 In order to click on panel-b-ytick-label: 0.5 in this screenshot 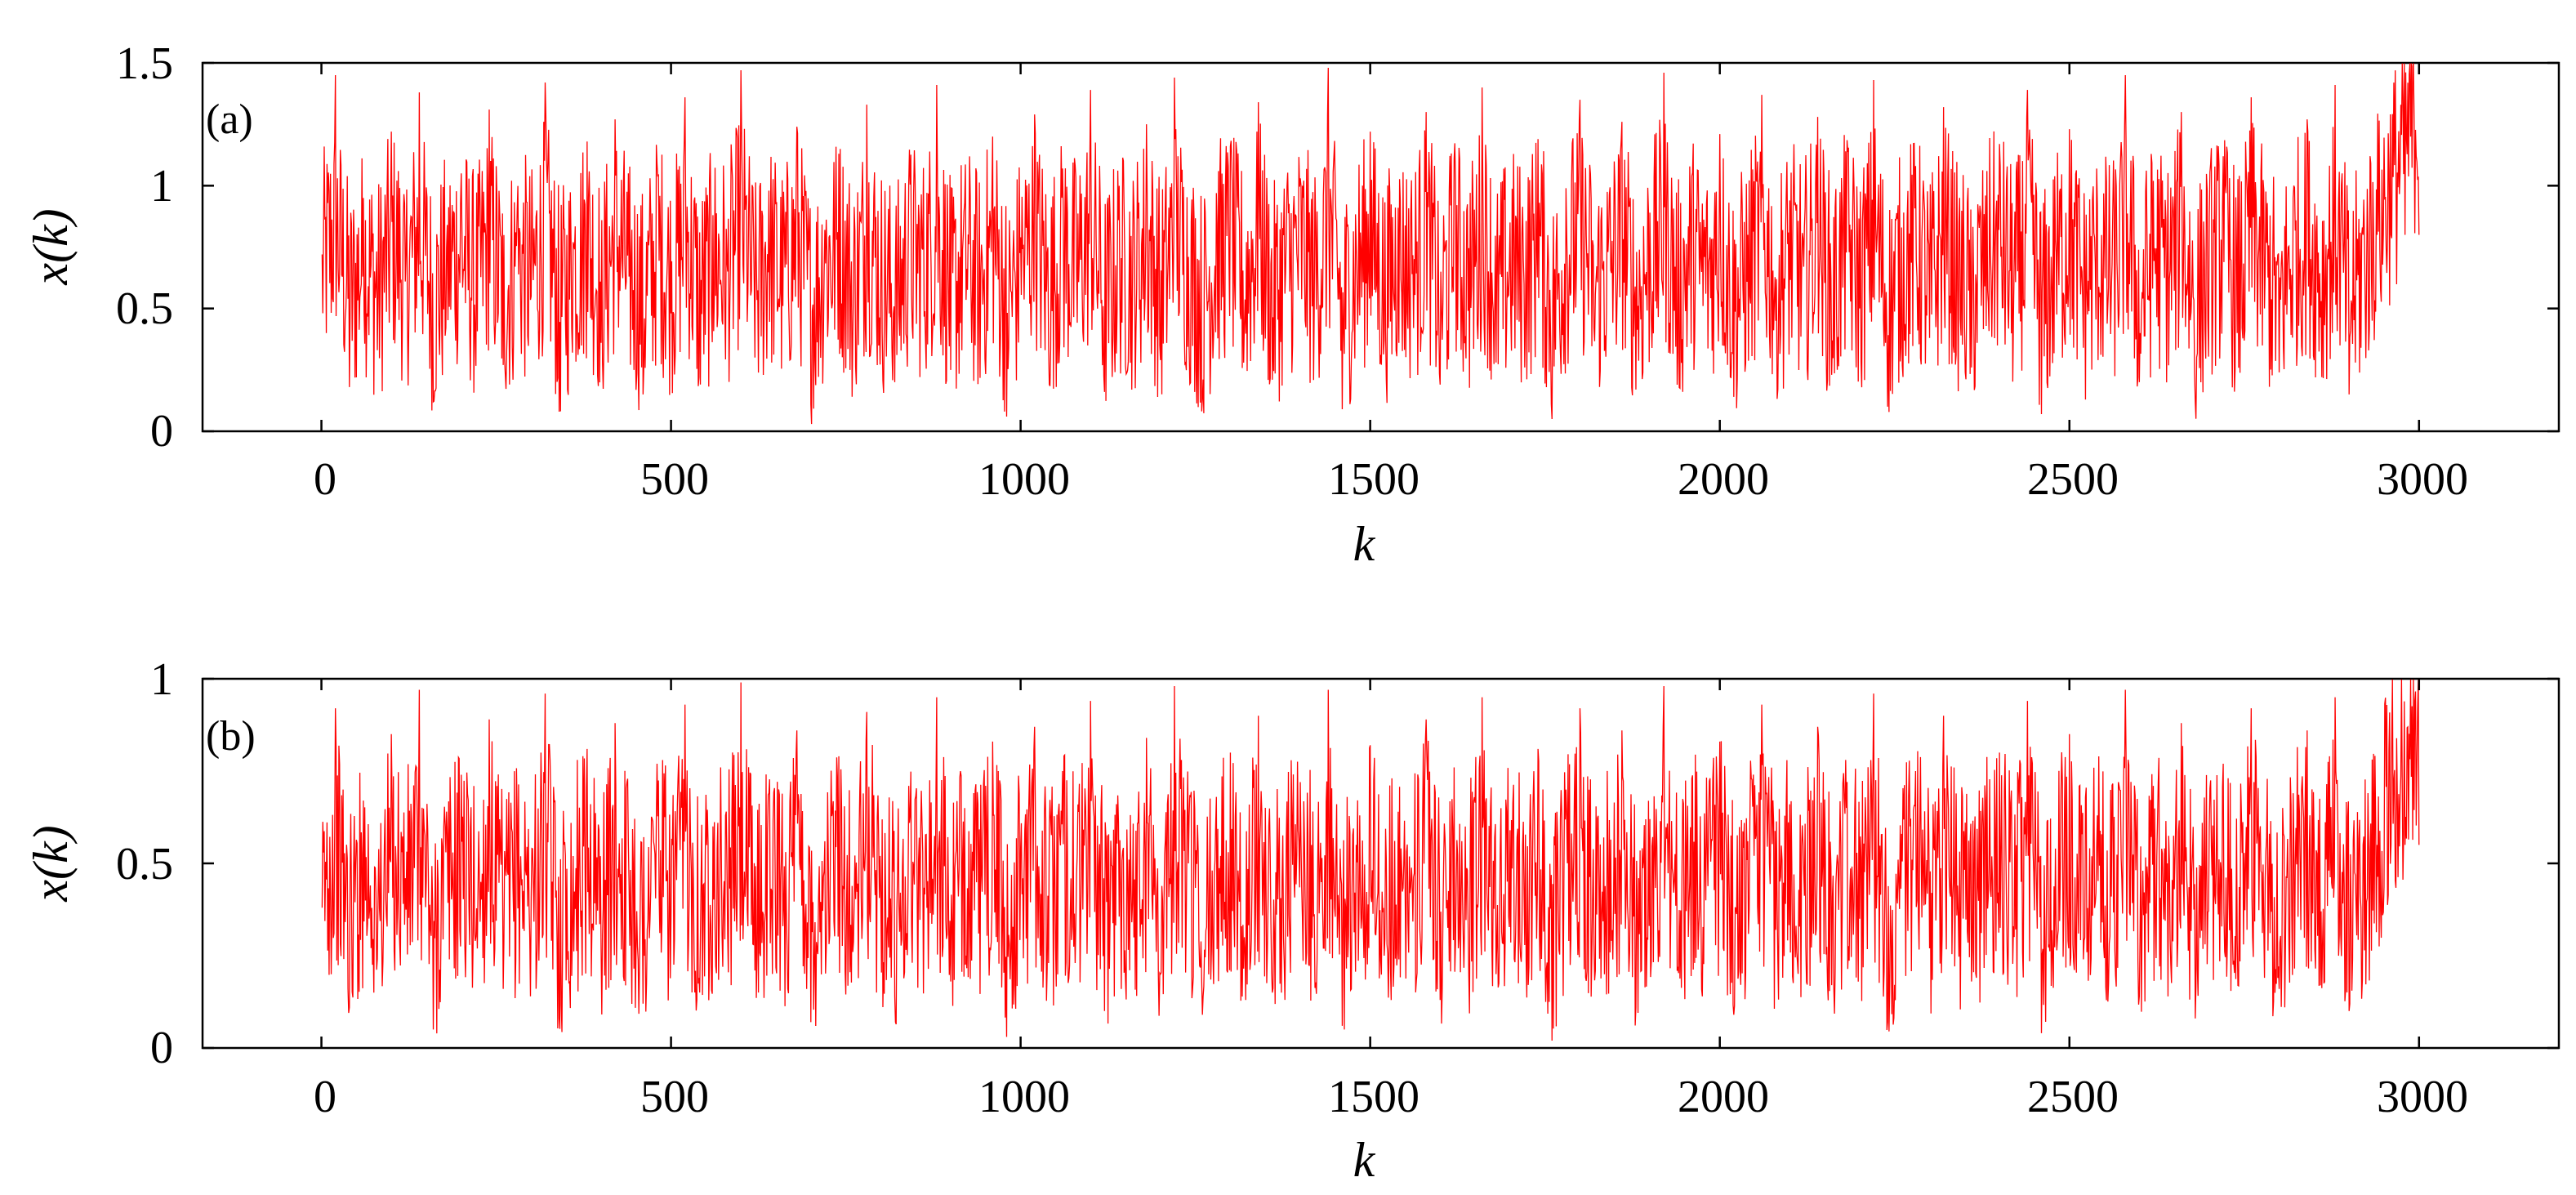, I will do `click(144, 864)`.